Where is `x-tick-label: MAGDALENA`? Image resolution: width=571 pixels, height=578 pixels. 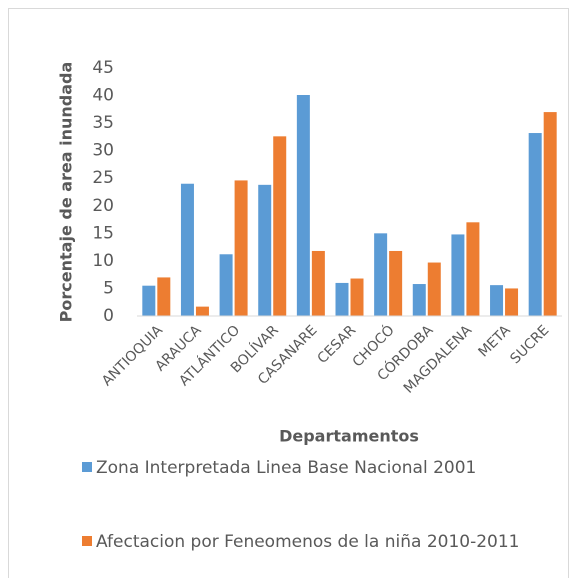
x-tick-label: MAGDALENA is located at coordinates (438, 359).